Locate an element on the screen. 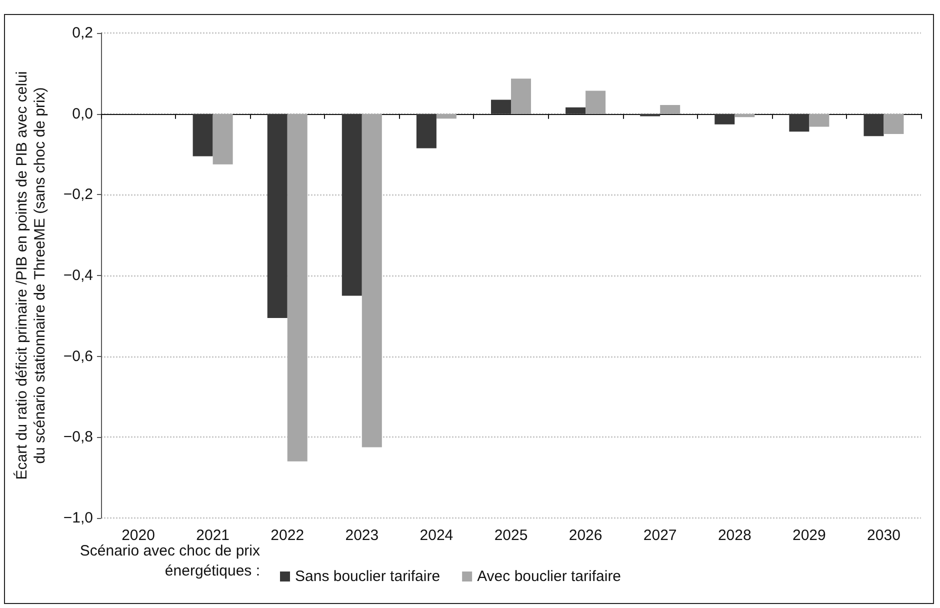 Image resolution: width=940 pixels, height=608 pixels. y-tick-label: −0,2 is located at coordinates (78, 195).